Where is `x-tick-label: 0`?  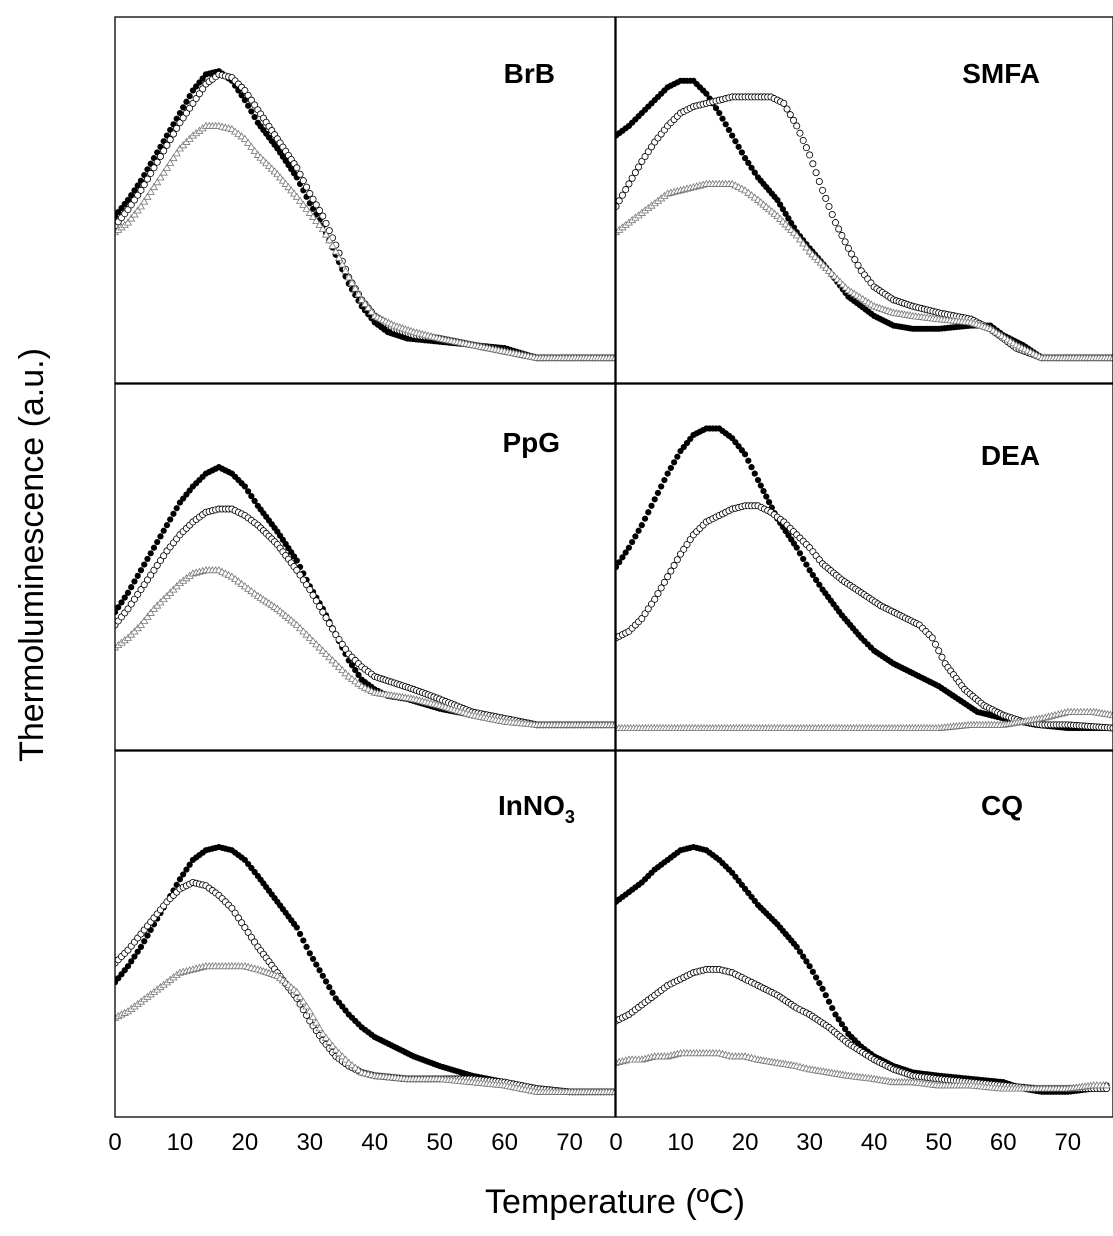 x-tick-label: 0 is located at coordinates (114, 1142).